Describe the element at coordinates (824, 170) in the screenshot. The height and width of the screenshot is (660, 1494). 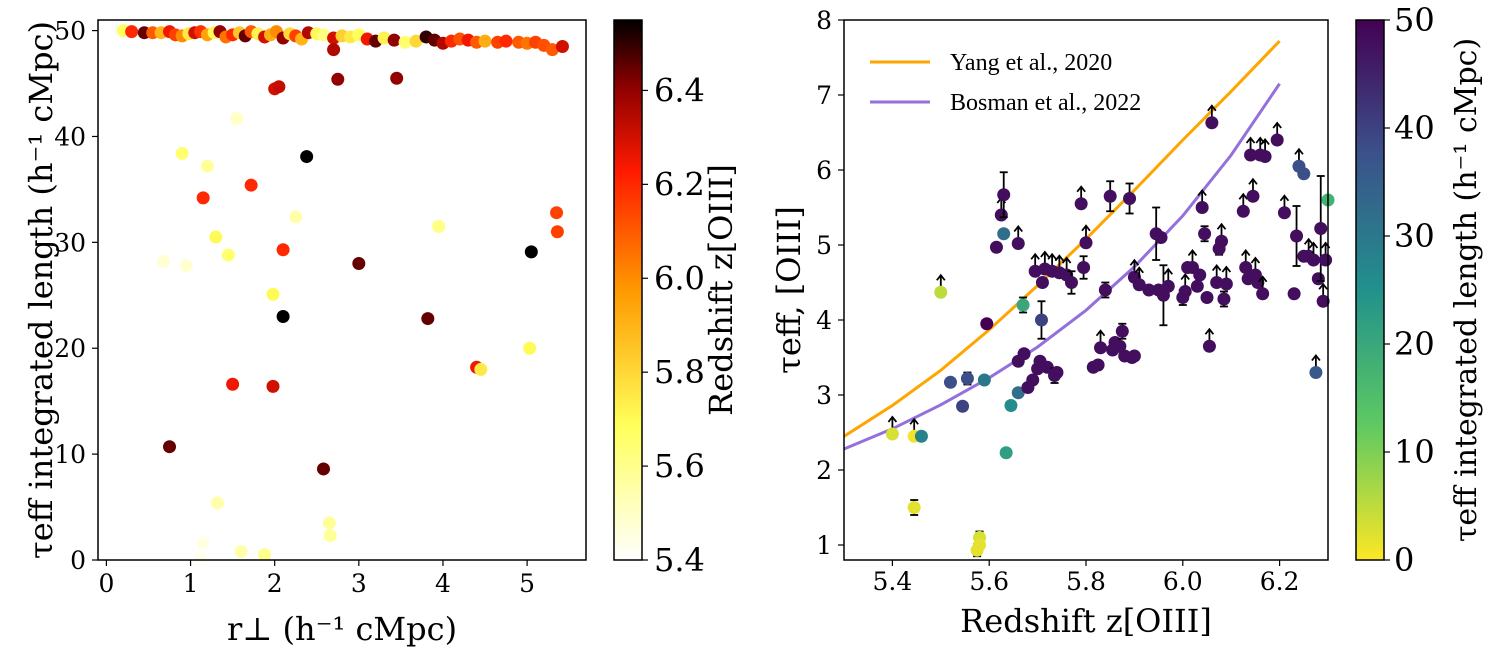
I see `right-y-tick-label: 6` at that location.